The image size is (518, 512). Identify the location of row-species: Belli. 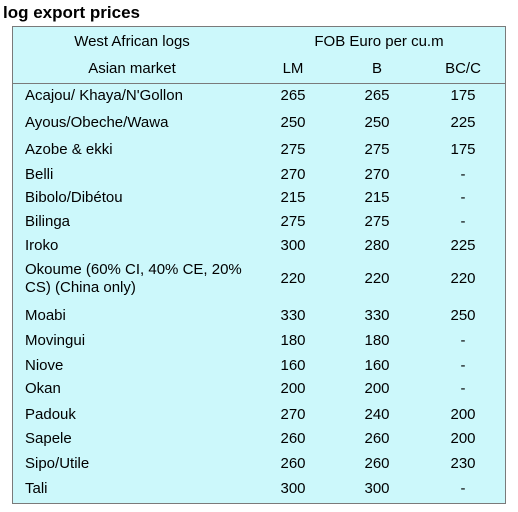
(39, 174).